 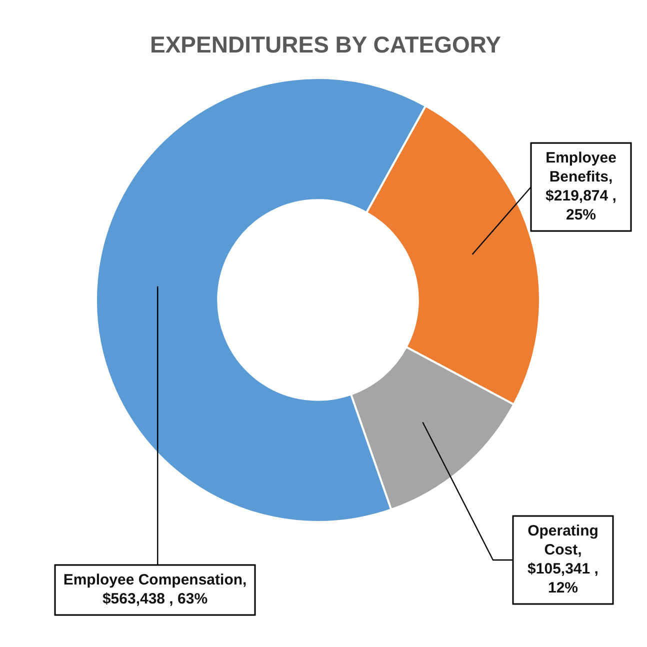 I want to click on slice-label: Employee Benefits, $219,874 , 25%, so click(x=581, y=187).